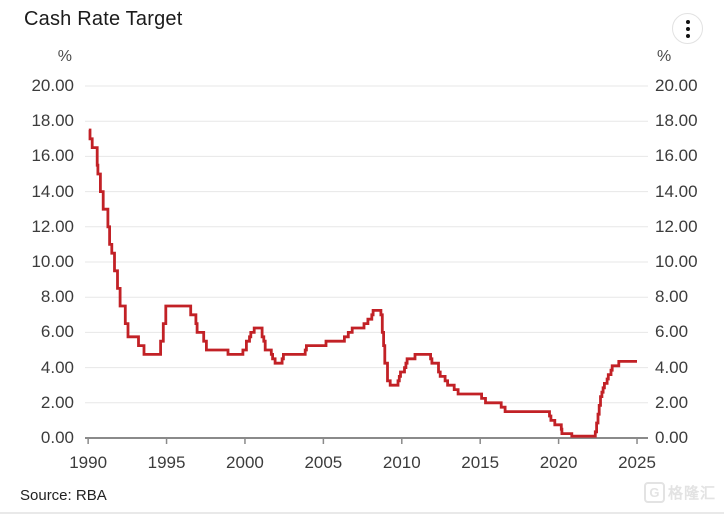 The image size is (724, 514). Describe the element at coordinates (52, 261) in the screenshot. I see `y-axis-label-left: 10.00` at that location.